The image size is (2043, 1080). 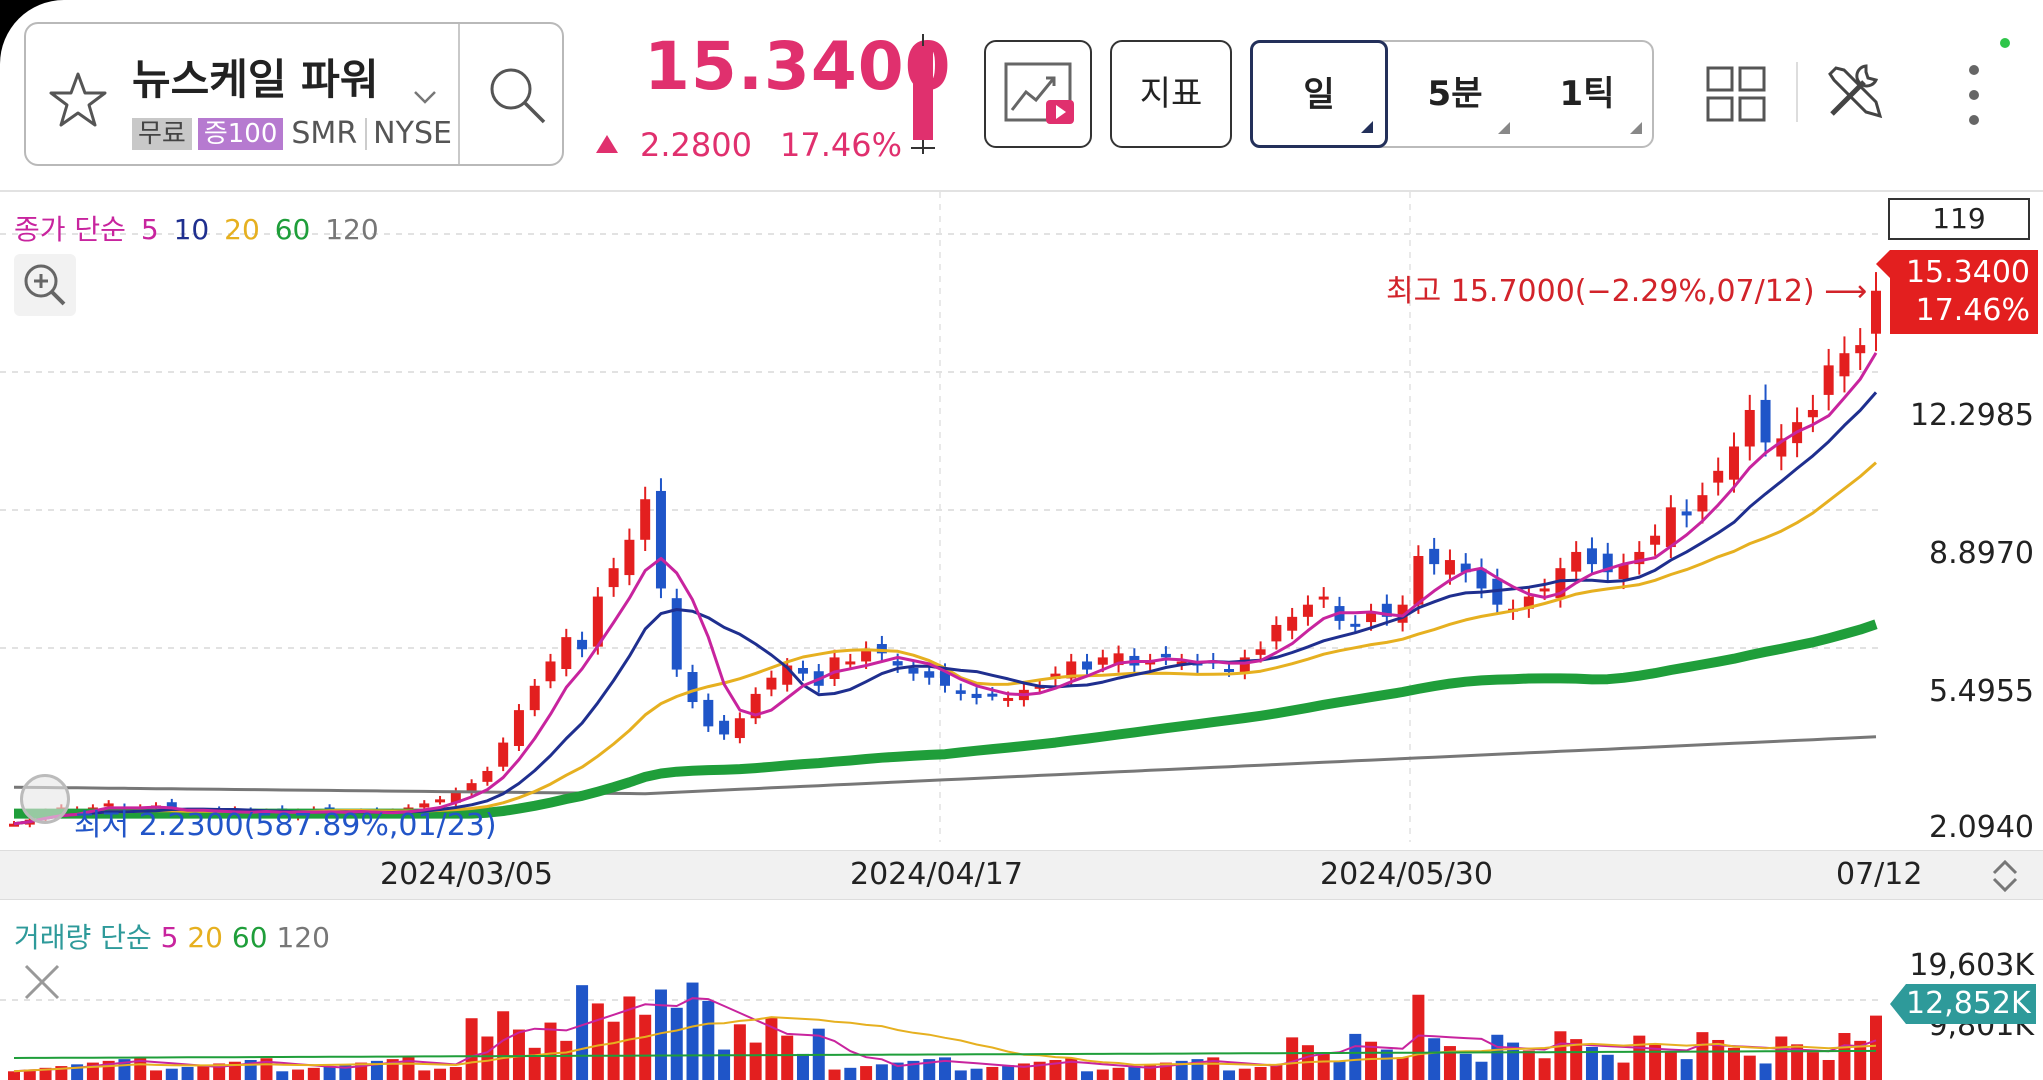 What do you see at coordinates (459, 94) in the screenshot?
I see `divider` at bounding box center [459, 94].